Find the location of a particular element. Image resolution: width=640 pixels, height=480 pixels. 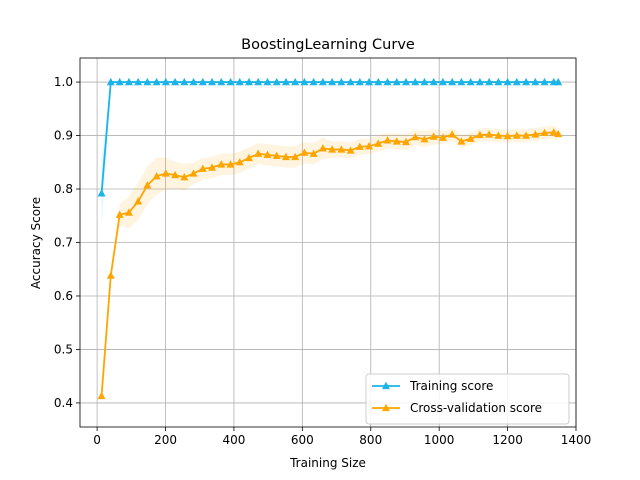

cross-validation-score-legend-marker is located at coordinates (386, 407).